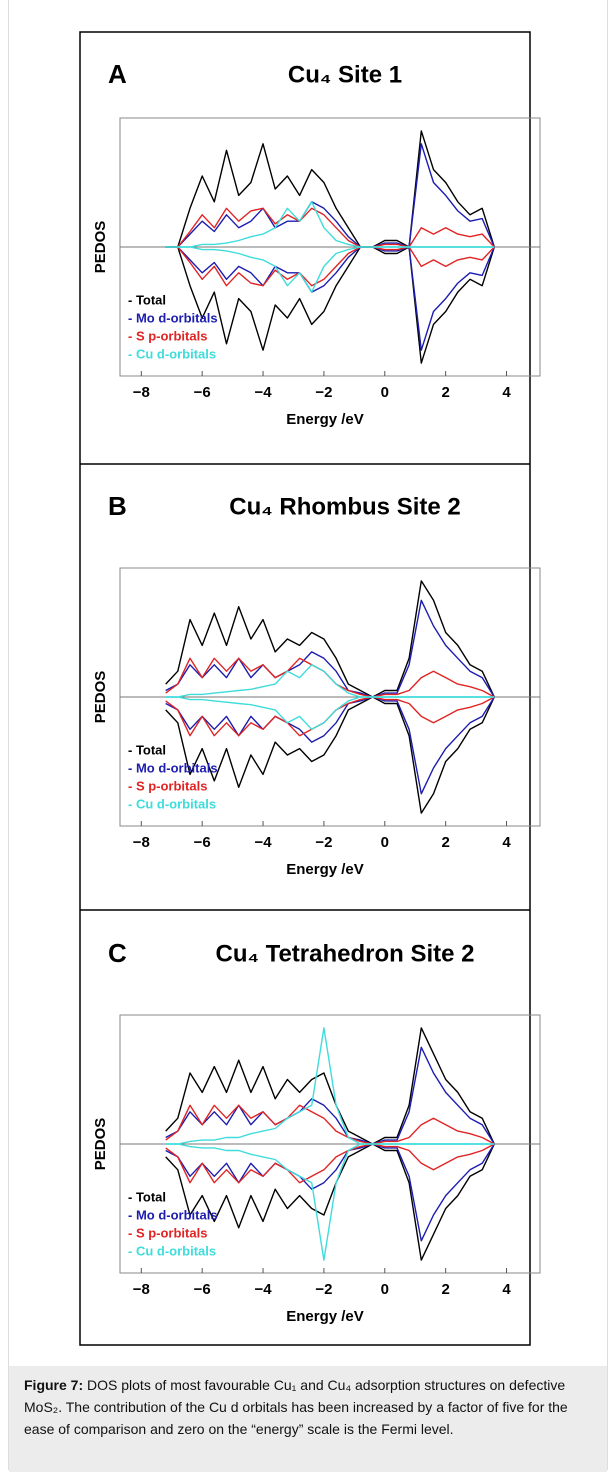 Image resolution: width=615 pixels, height=1477 pixels. Describe the element at coordinates (344, 953) in the screenshot. I see `chart-title: Cu₄ Tetrahedron Site 2` at that location.